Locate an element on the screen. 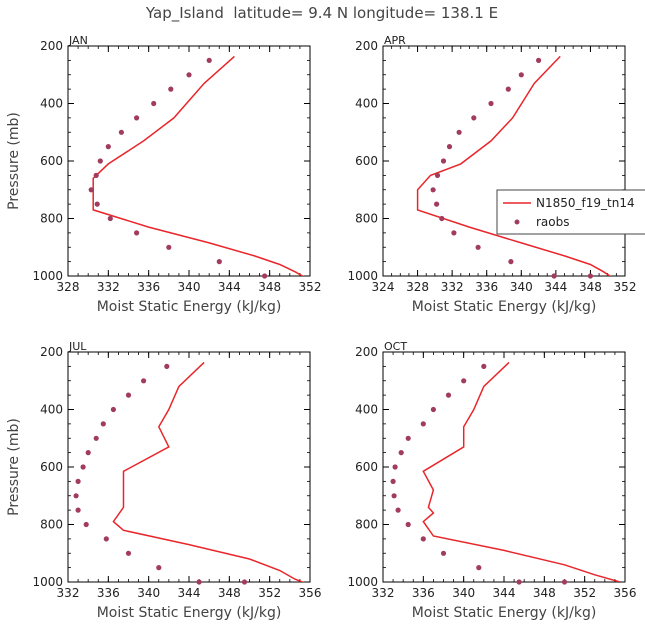 The height and width of the screenshot is (640, 645). panel-title: APR is located at coordinates (395, 40).